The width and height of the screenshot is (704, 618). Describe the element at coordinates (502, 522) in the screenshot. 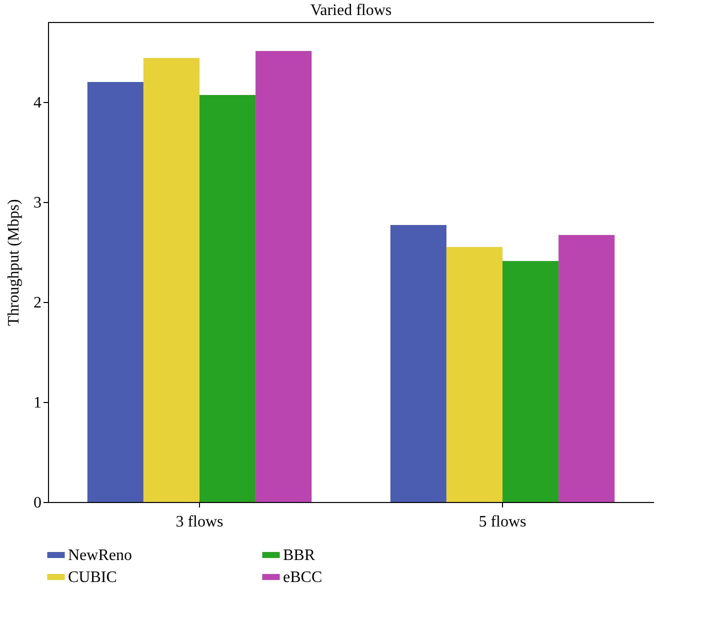

I see `x-tick-label: 5 flows` at that location.